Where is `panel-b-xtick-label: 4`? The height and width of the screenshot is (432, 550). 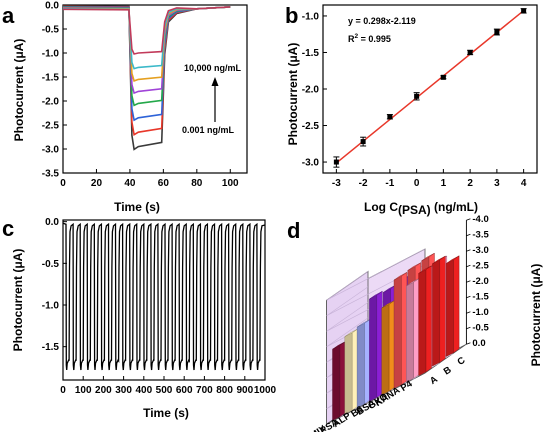 panel-b-xtick-label: 4 is located at coordinates (524, 183).